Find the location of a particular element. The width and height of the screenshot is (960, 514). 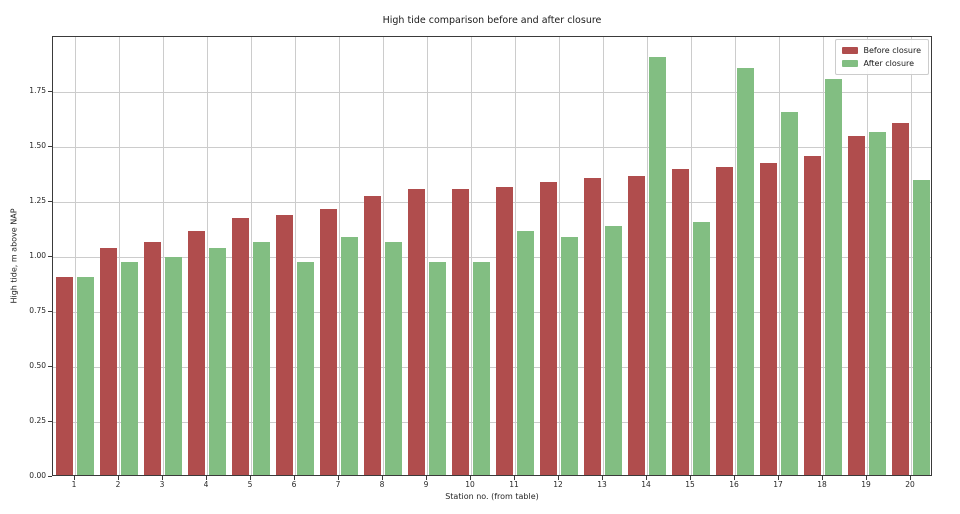

x-tick-label: 8 is located at coordinates (382, 484).